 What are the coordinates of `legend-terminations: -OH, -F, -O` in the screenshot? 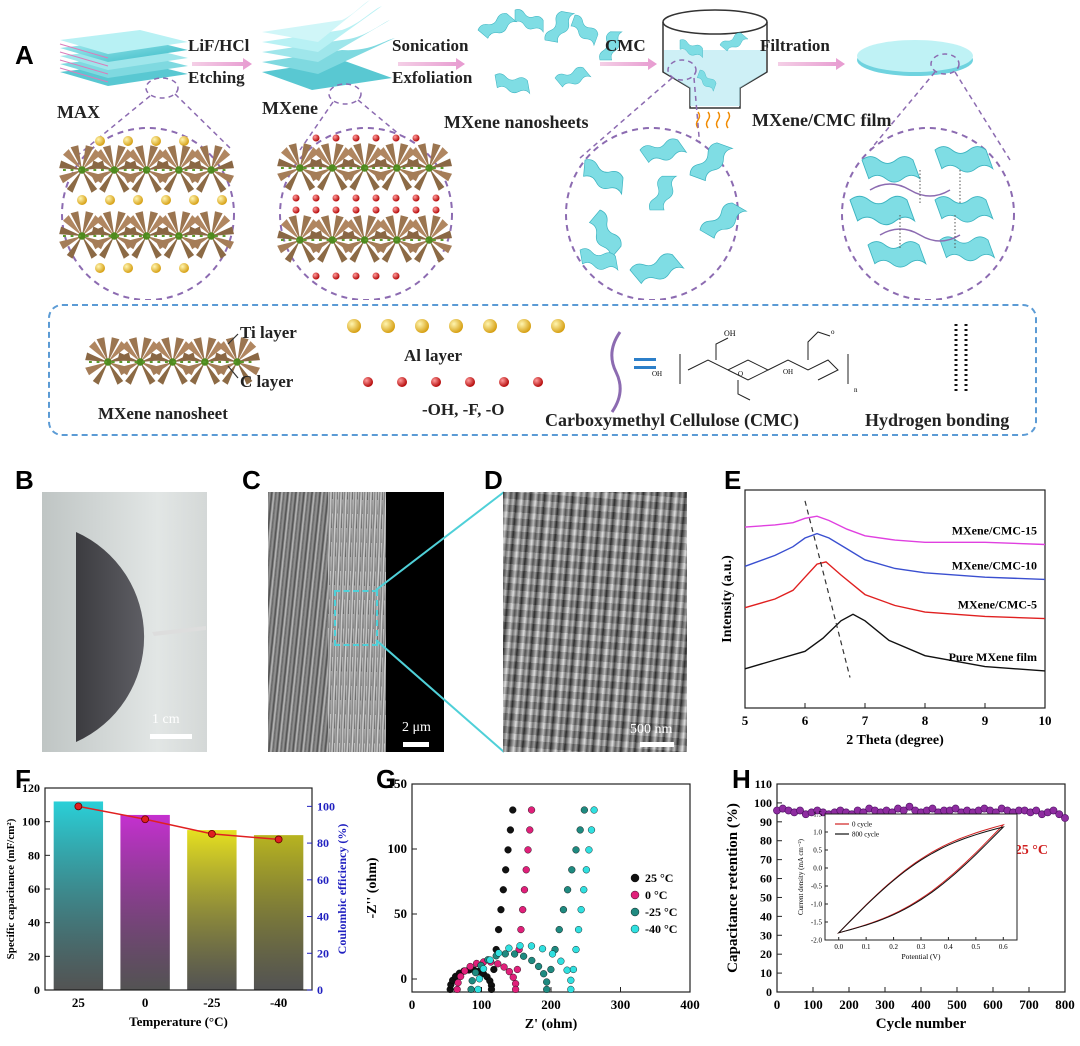 It's located at (463, 409).